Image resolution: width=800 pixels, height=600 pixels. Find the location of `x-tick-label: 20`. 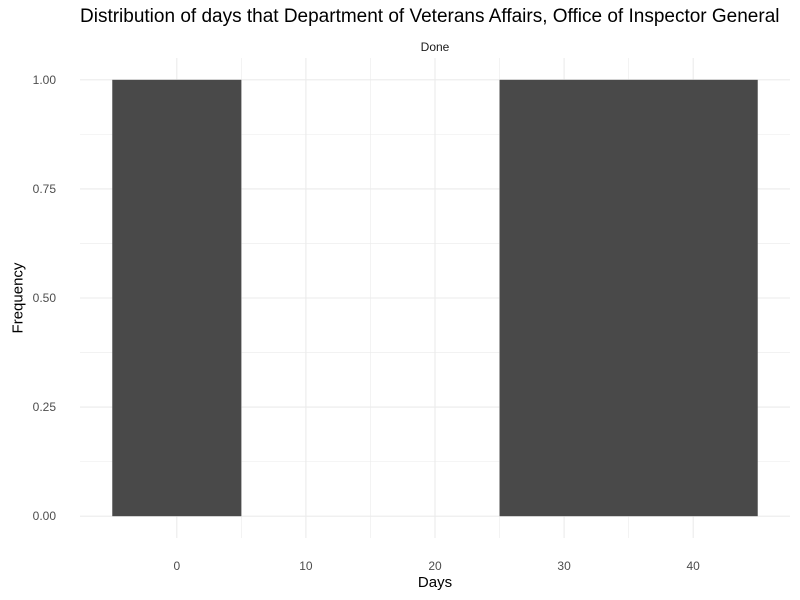

x-tick-label: 20 is located at coordinates (435, 566).